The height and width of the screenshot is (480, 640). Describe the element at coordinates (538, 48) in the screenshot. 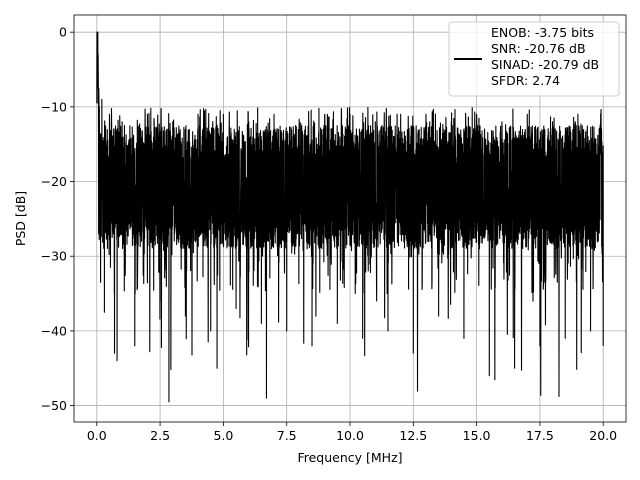

I see `legend-line-snr: SNR: -20.76 dB` at that location.